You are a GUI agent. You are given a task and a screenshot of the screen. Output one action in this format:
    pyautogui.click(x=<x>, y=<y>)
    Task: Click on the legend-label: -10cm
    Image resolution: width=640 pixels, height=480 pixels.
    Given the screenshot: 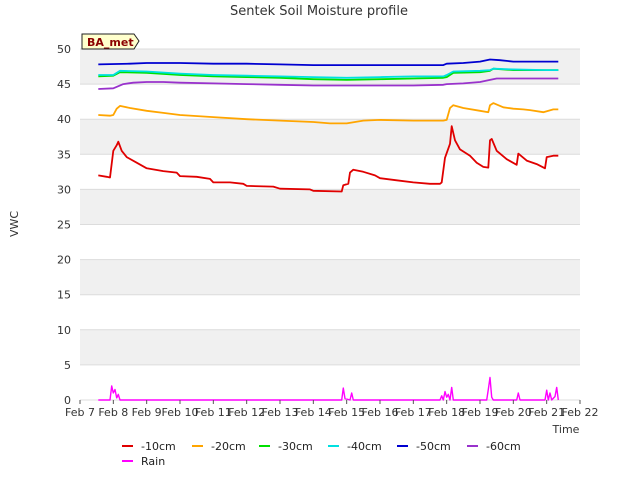 What is the action you would take?
    pyautogui.click(x=158, y=446)
    